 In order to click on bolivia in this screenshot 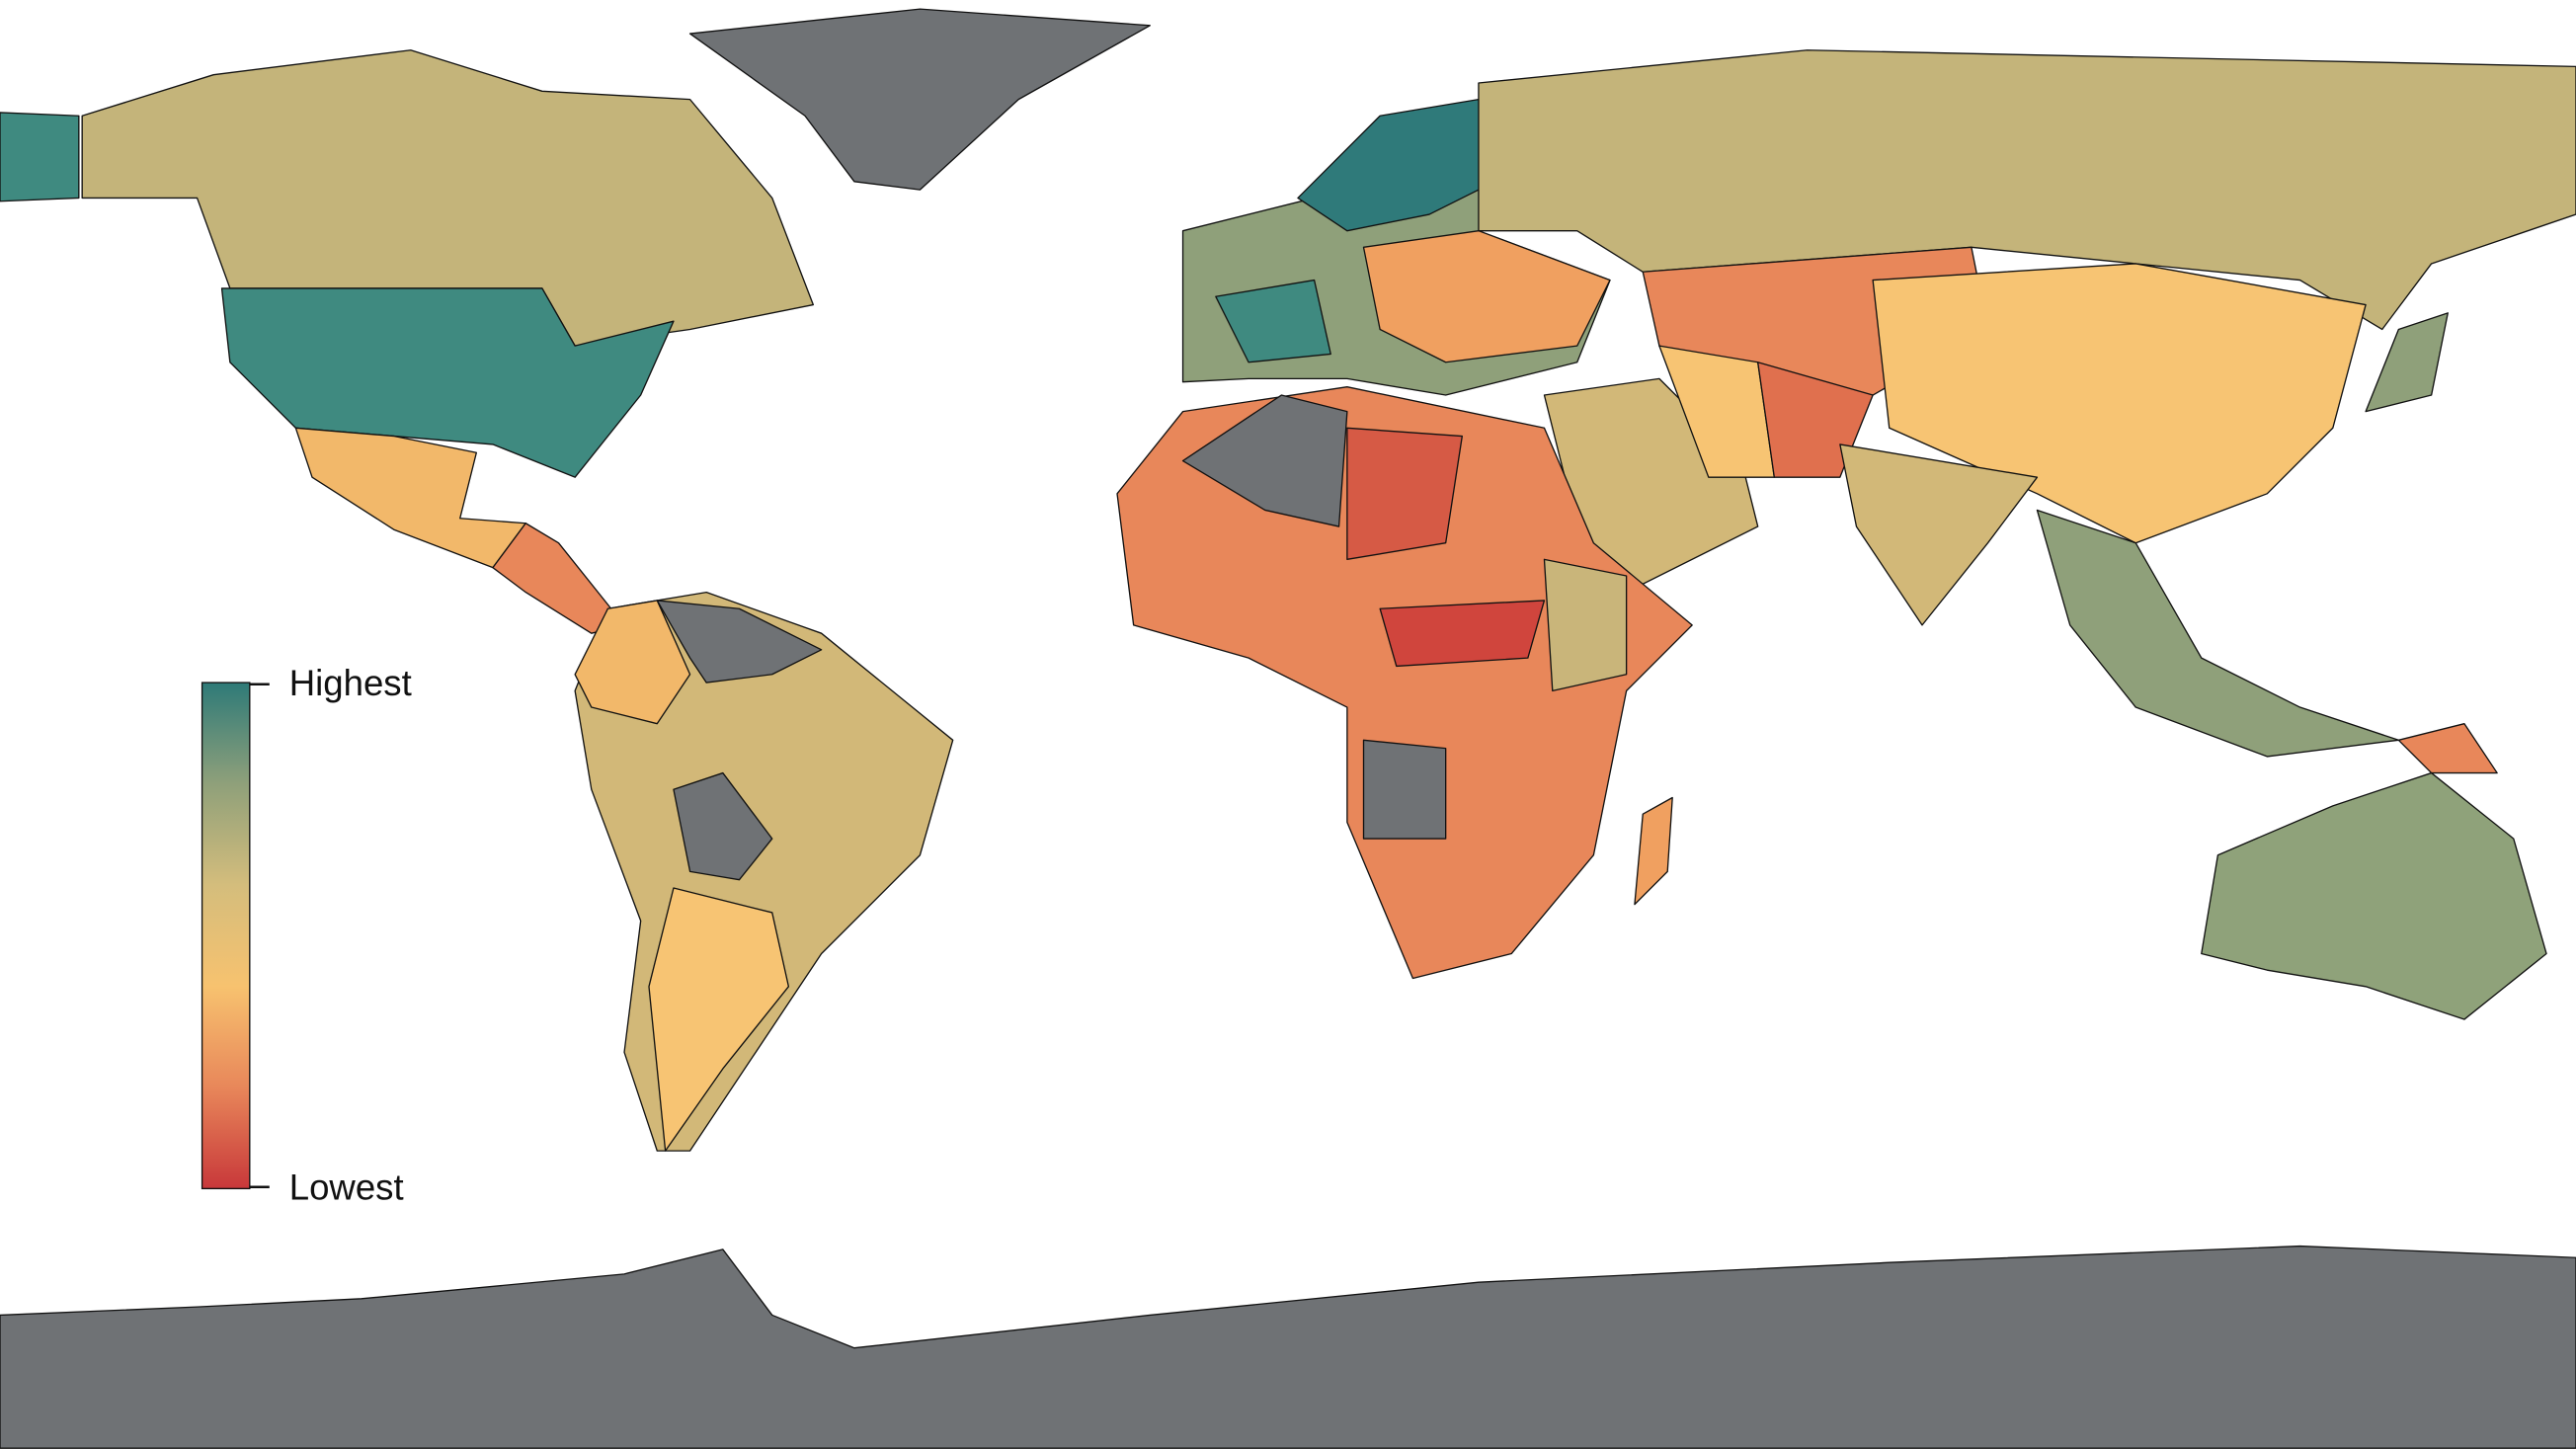, I will do `click(723, 826)`.